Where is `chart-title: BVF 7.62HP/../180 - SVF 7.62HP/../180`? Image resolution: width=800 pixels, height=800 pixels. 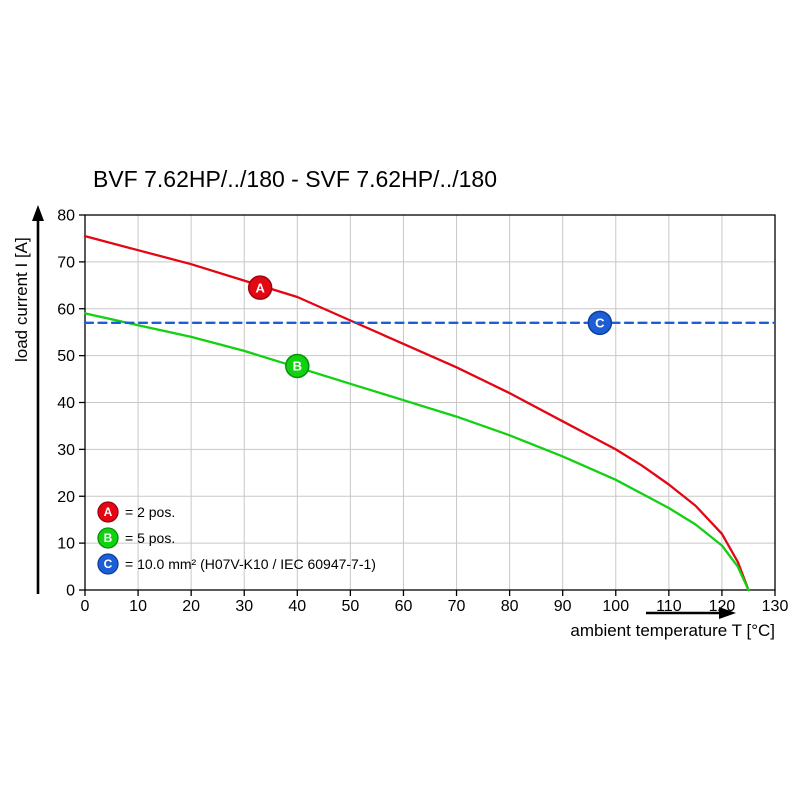 chart-title: BVF 7.62HP/../180 - SVF 7.62HP/../180 is located at coordinates (295, 179).